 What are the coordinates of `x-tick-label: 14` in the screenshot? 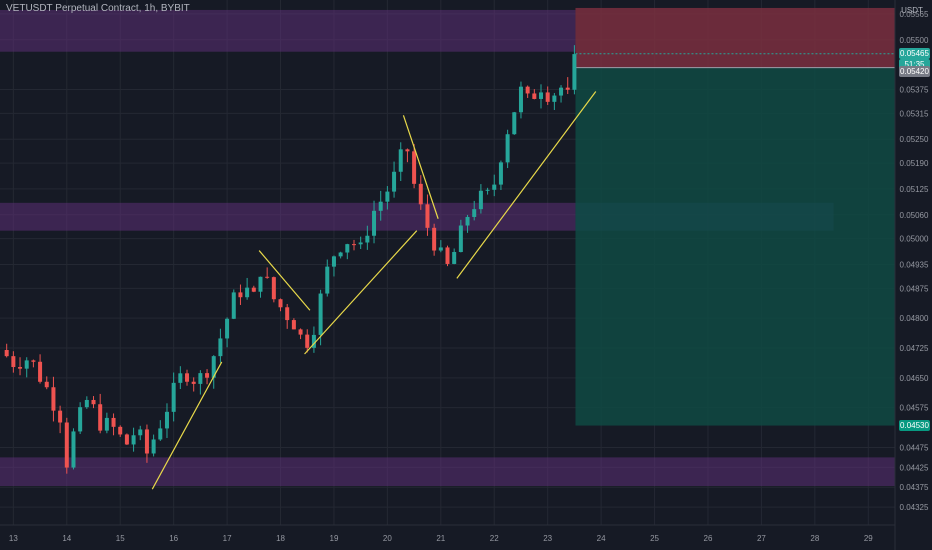 It's located at (66, 538).